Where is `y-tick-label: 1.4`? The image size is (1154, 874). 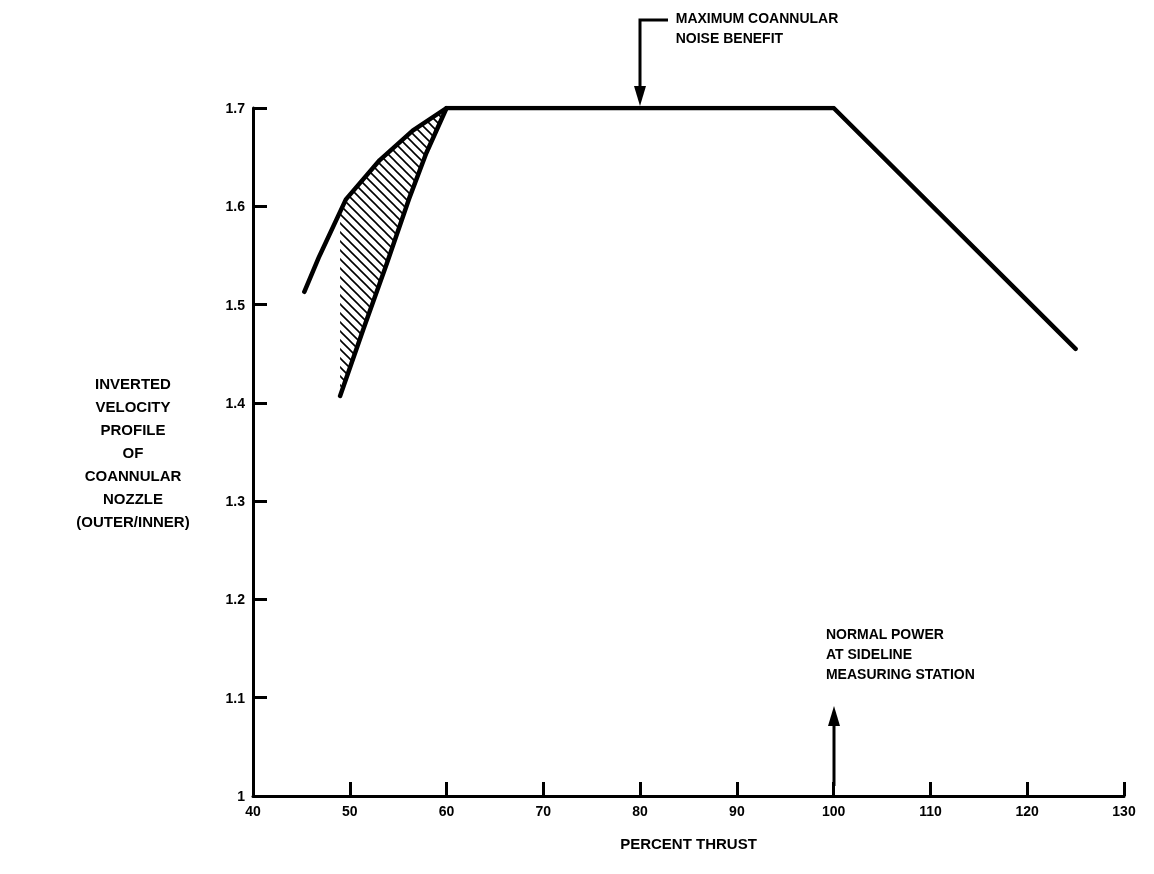 y-tick-label: 1.4 is located at coordinates (235, 402).